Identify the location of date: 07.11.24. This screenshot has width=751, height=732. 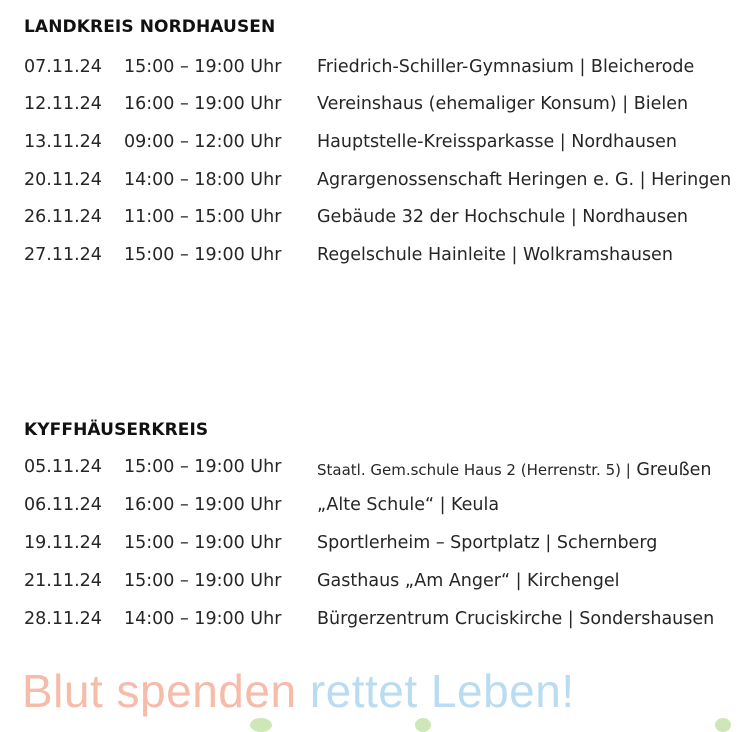
(63, 67).